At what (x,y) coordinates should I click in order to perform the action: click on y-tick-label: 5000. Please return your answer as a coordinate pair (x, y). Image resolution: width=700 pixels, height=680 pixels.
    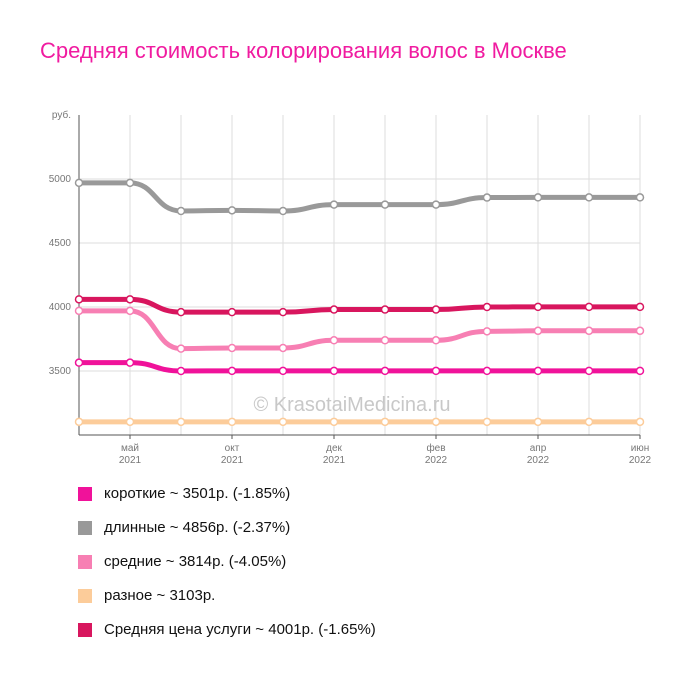
    Looking at the image, I should click on (60, 179).